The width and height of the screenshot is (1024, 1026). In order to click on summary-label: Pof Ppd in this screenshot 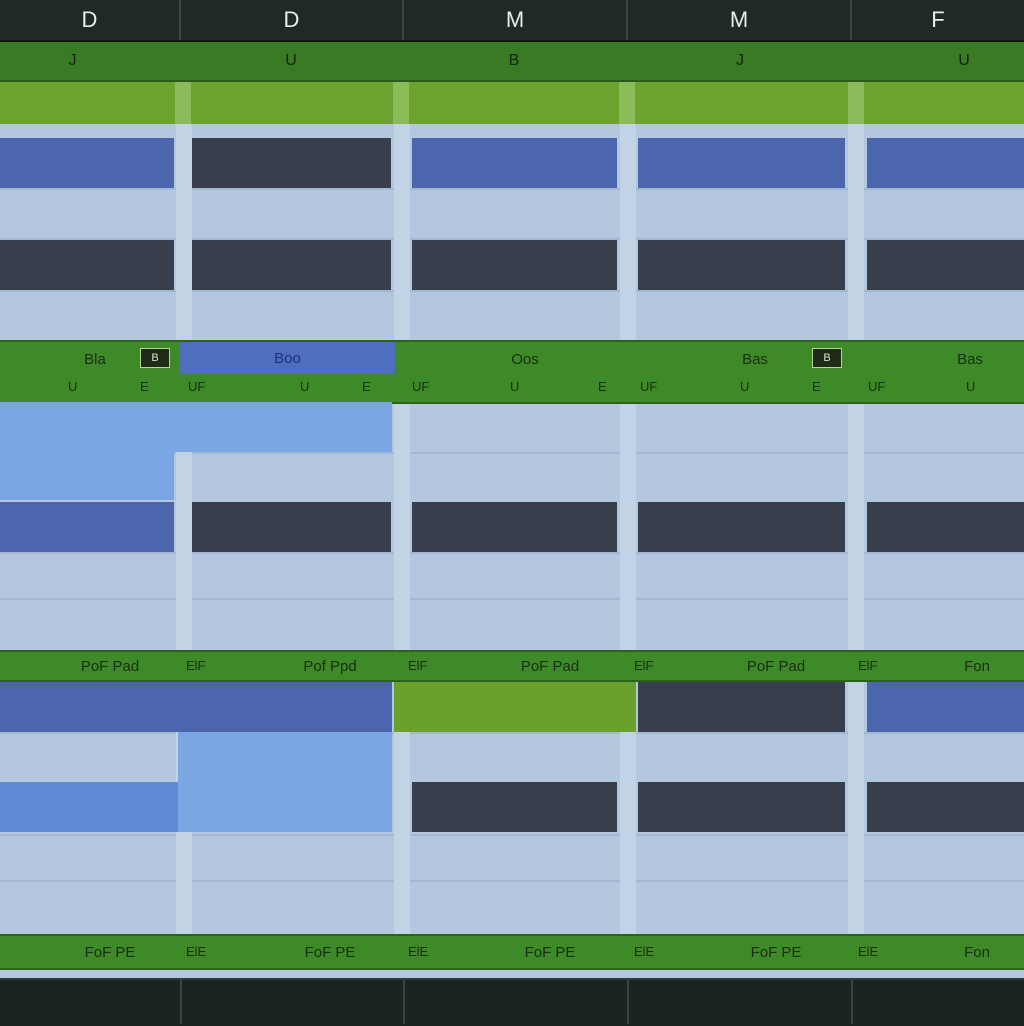, I will do `click(330, 666)`.